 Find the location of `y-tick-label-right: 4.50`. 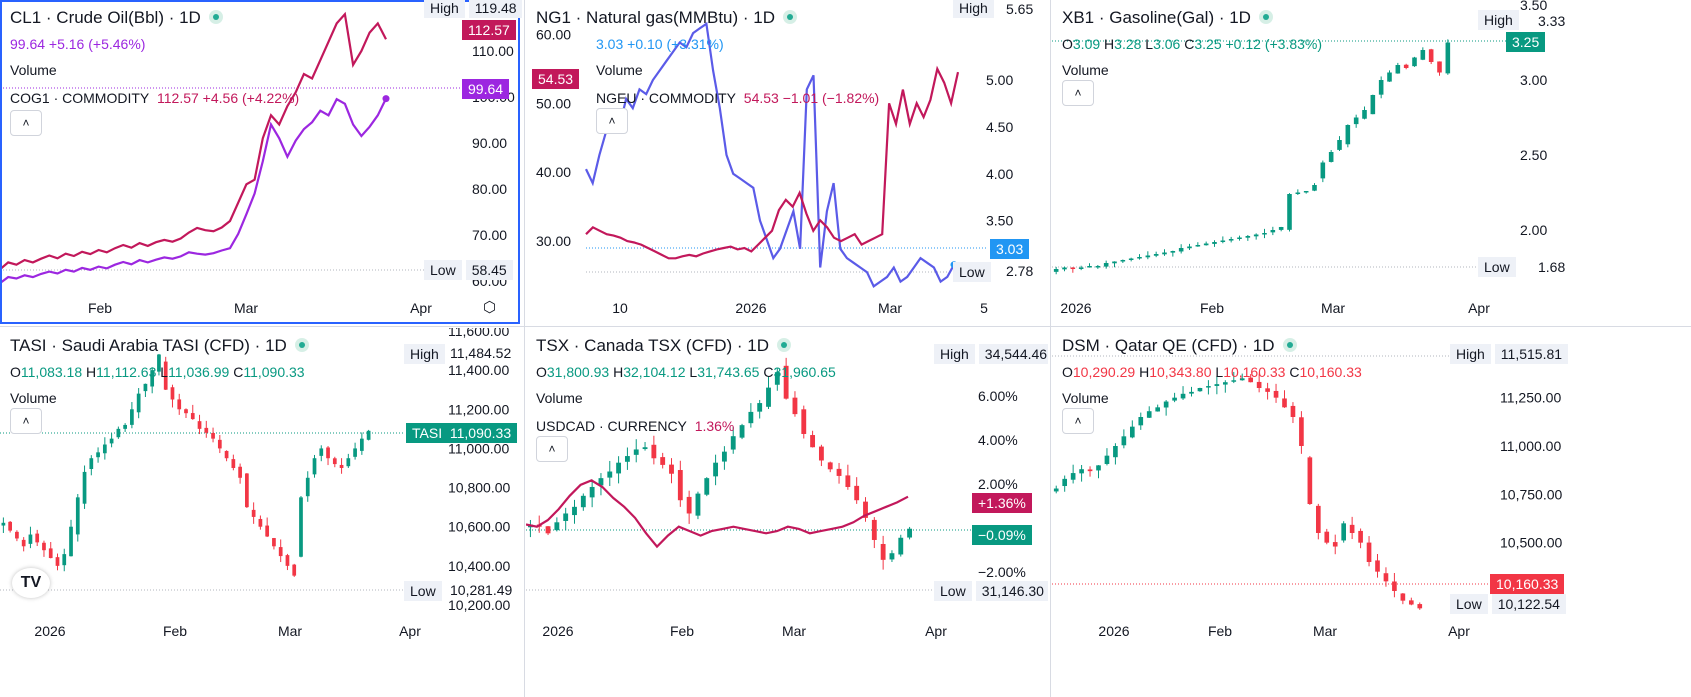

y-tick-label-right: 4.50 is located at coordinates (999, 127).